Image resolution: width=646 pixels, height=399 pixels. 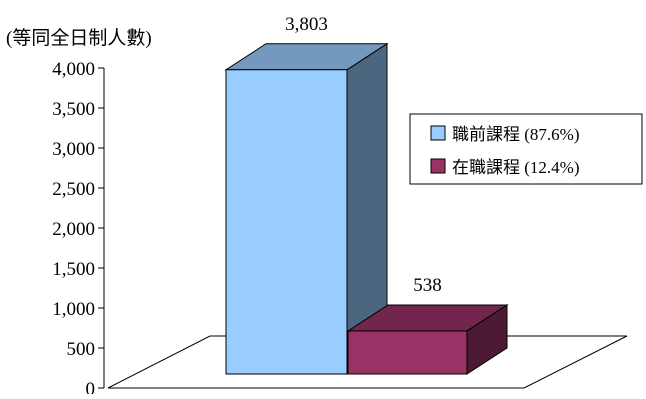 What do you see at coordinates (73, 189) in the screenshot?
I see `y-tick-label: 2,500` at bounding box center [73, 189].